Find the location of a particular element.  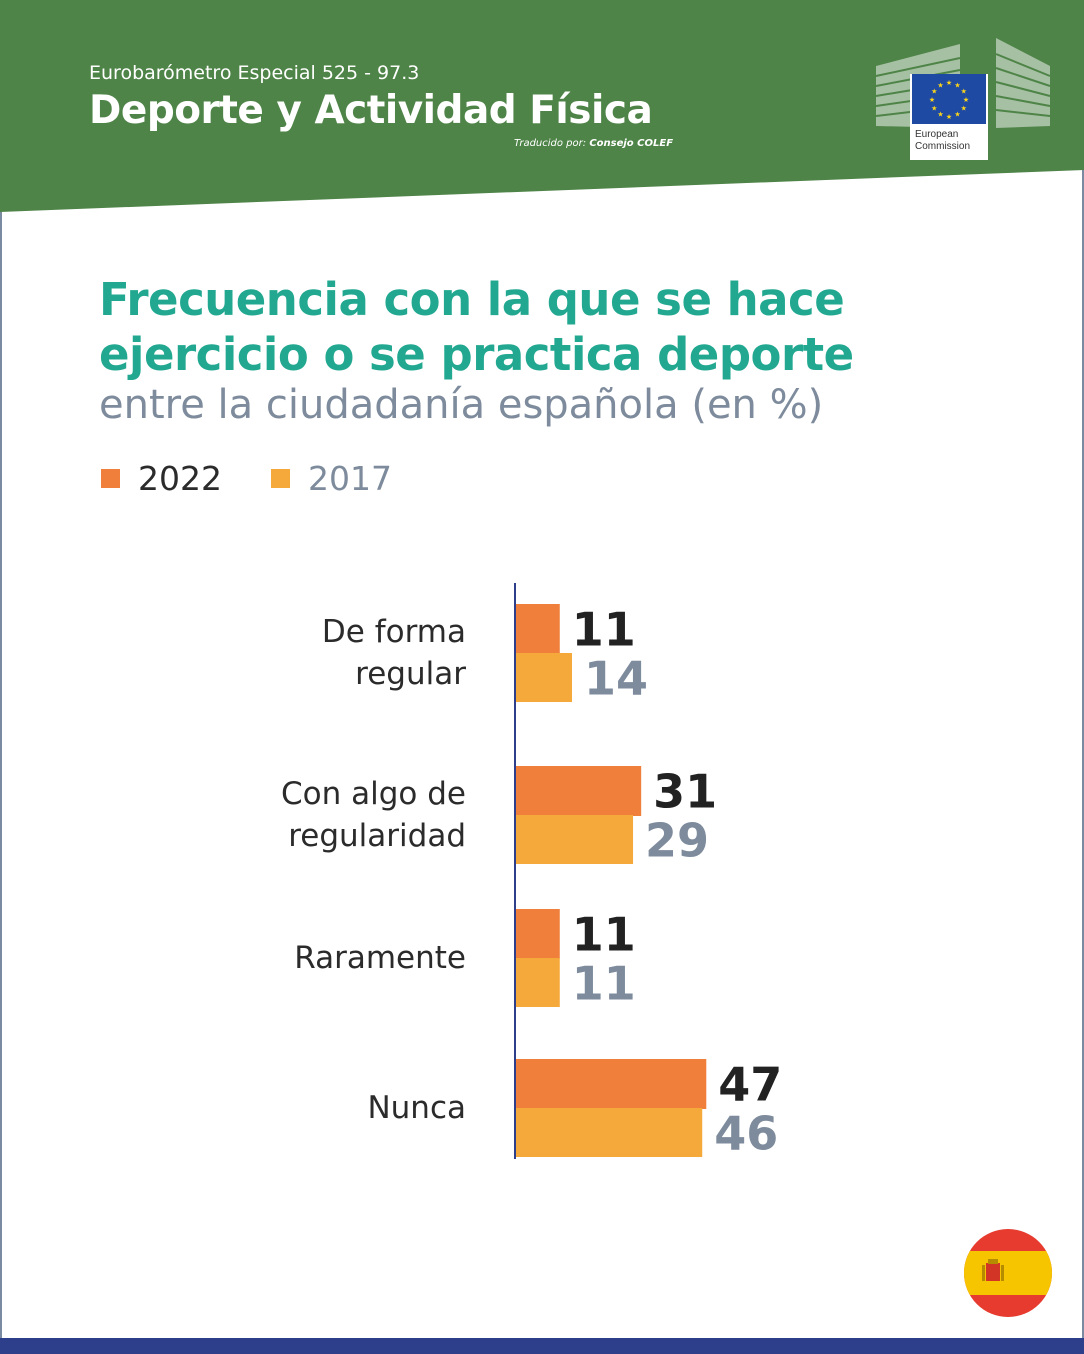

category-label-line: regularidad is located at coordinates (377, 836).